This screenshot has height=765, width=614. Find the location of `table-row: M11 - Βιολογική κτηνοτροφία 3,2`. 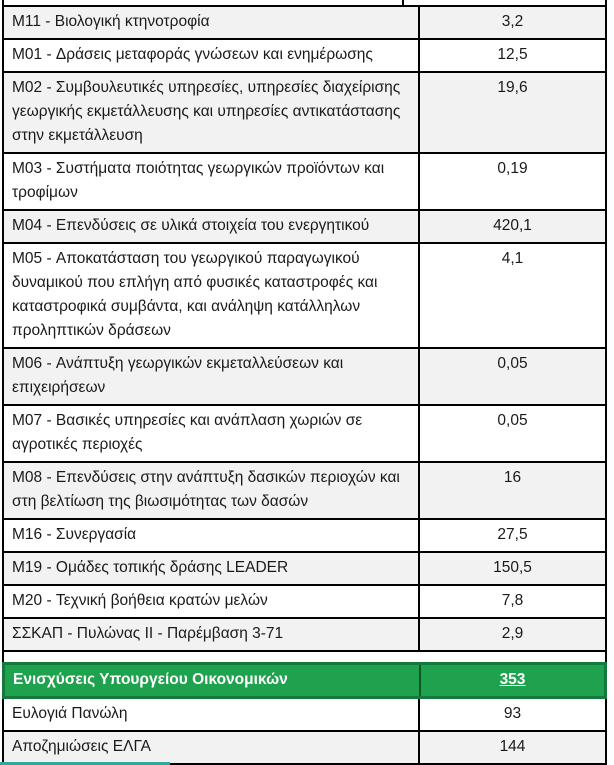

table-row: M11 - Βιολογική κτηνοτροφία 3,2 is located at coordinates (304, 23).